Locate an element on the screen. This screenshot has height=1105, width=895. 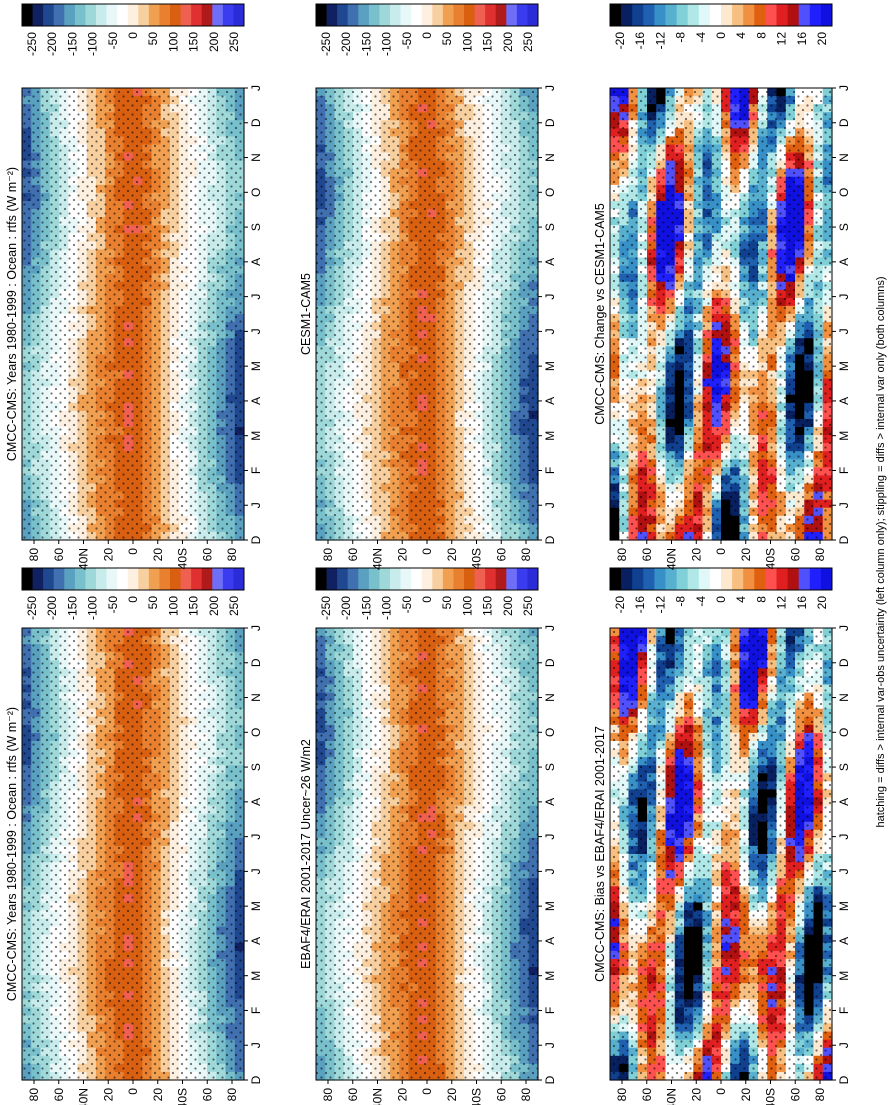
month-tick-label: O is located at coordinates (550, 732).